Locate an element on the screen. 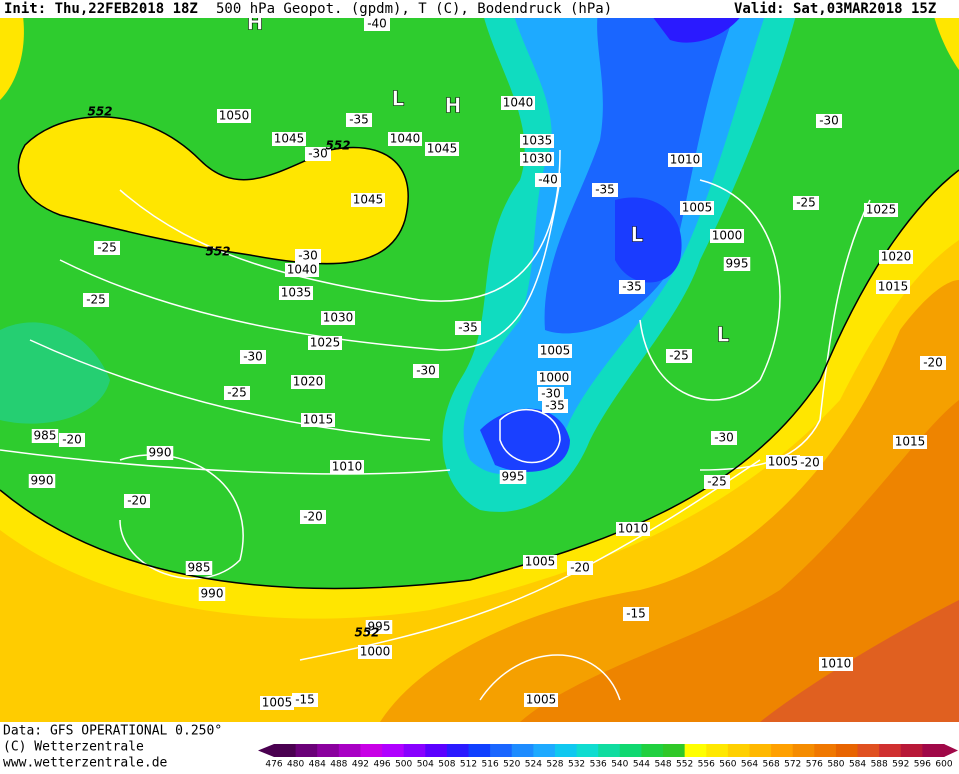  colorbar-tick-label: 584 is located at coordinates (857, 765).